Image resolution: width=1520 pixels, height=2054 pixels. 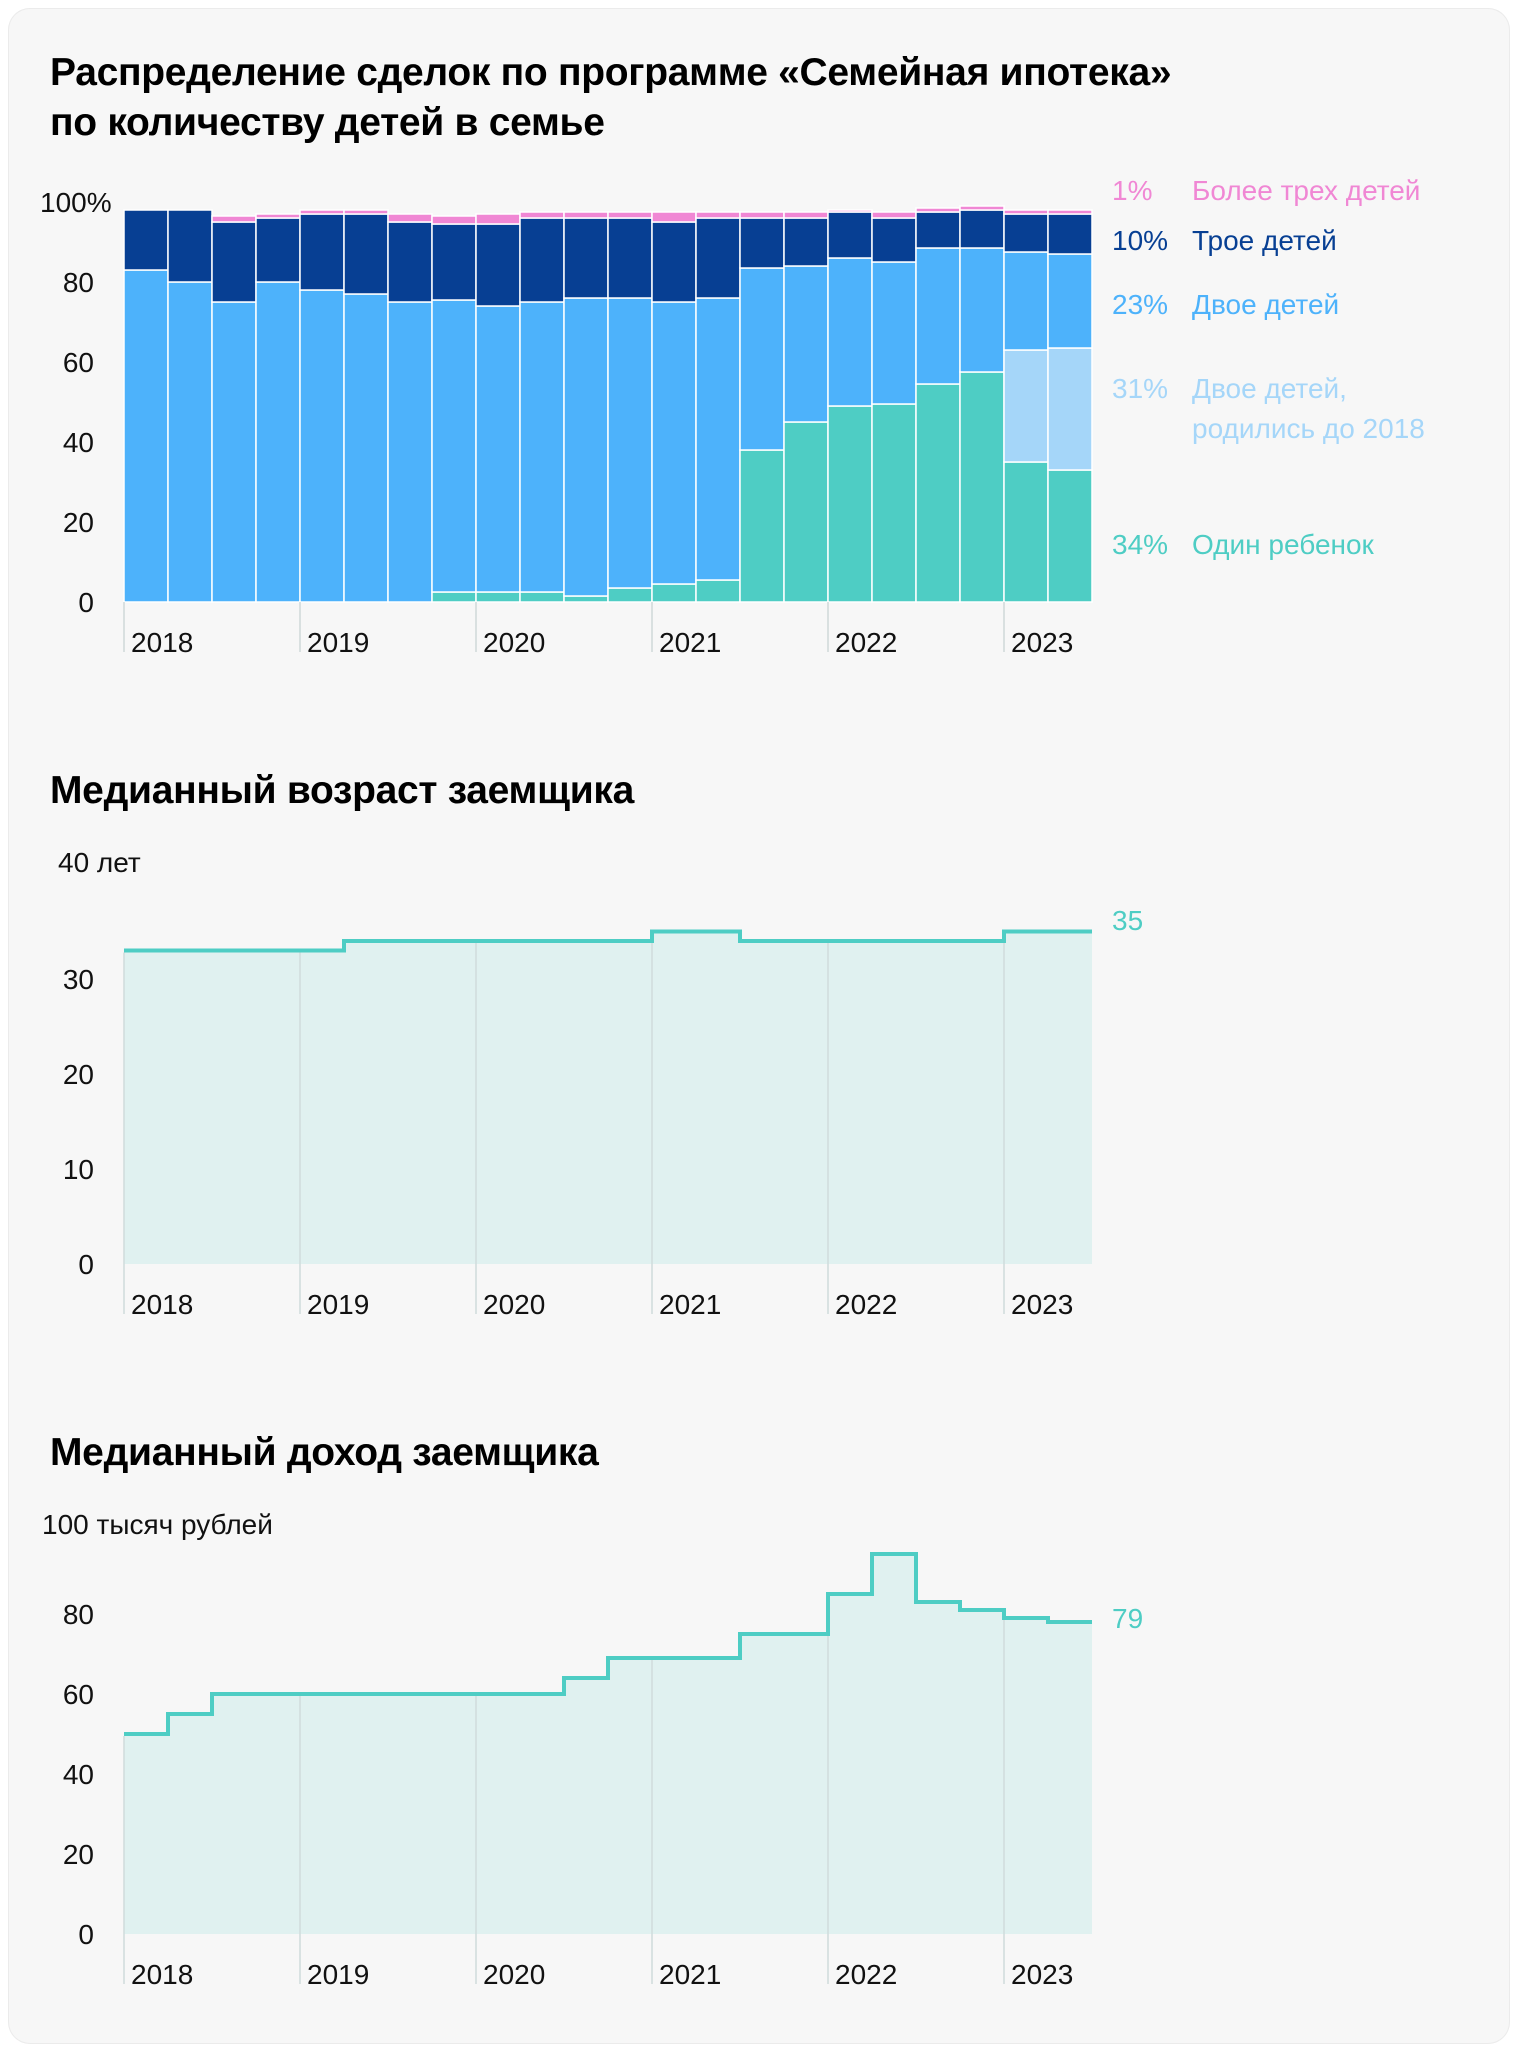 What do you see at coordinates (86, 1264) in the screenshot?
I see `age-y-tick-label: 0` at bounding box center [86, 1264].